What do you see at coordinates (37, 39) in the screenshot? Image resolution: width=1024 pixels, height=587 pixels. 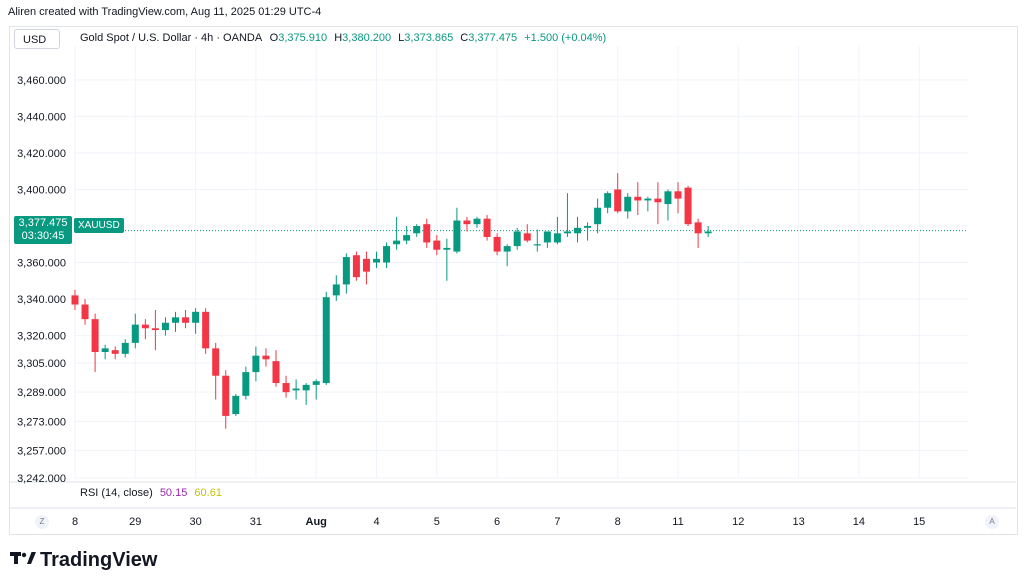 I see `currency-button: USD` at bounding box center [37, 39].